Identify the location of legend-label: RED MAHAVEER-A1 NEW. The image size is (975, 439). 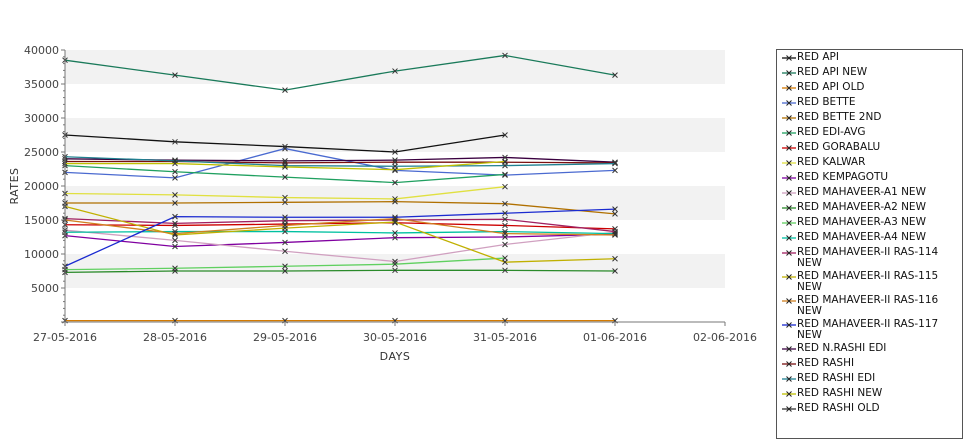
(861, 192).